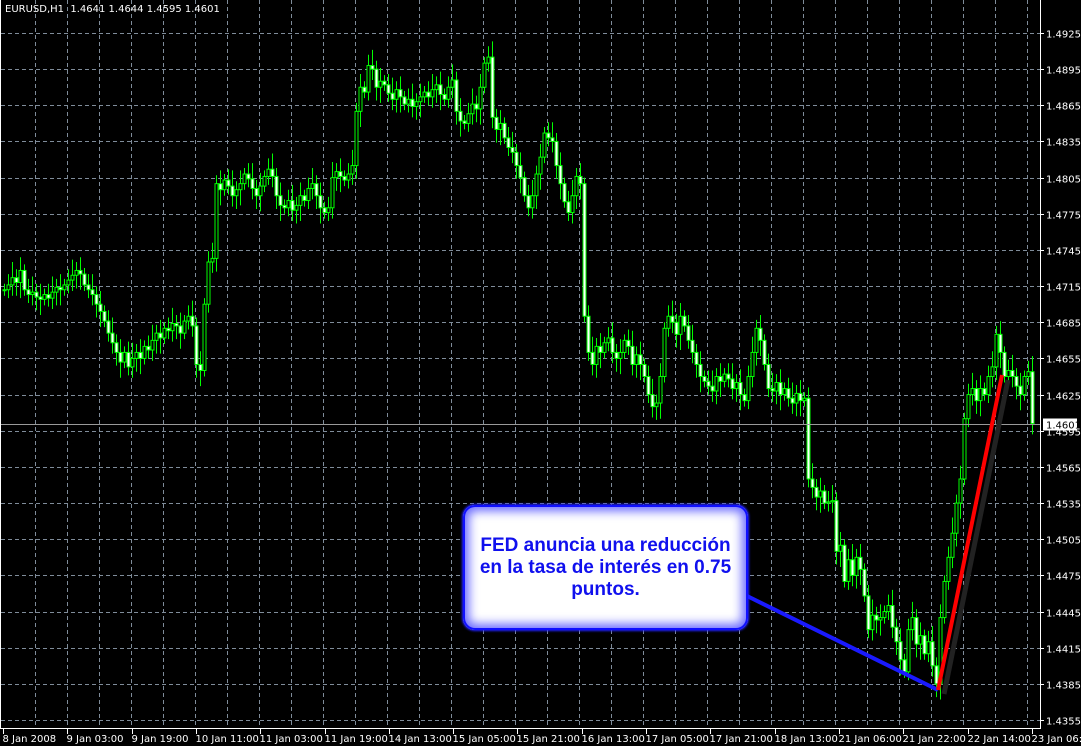 The image size is (1081, 746). Describe the element at coordinates (484, 739) in the screenshot. I see `x-tick-label: 15 Jan 05:00` at that location.